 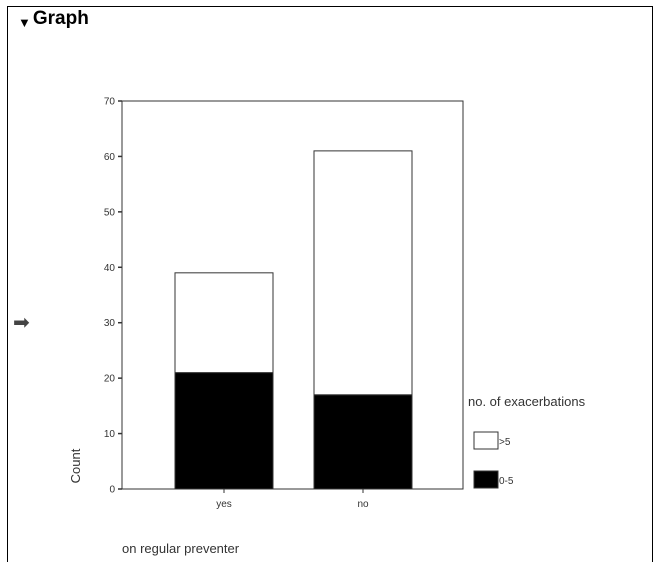 I want to click on y-tick-label: 40, so click(x=110, y=268).